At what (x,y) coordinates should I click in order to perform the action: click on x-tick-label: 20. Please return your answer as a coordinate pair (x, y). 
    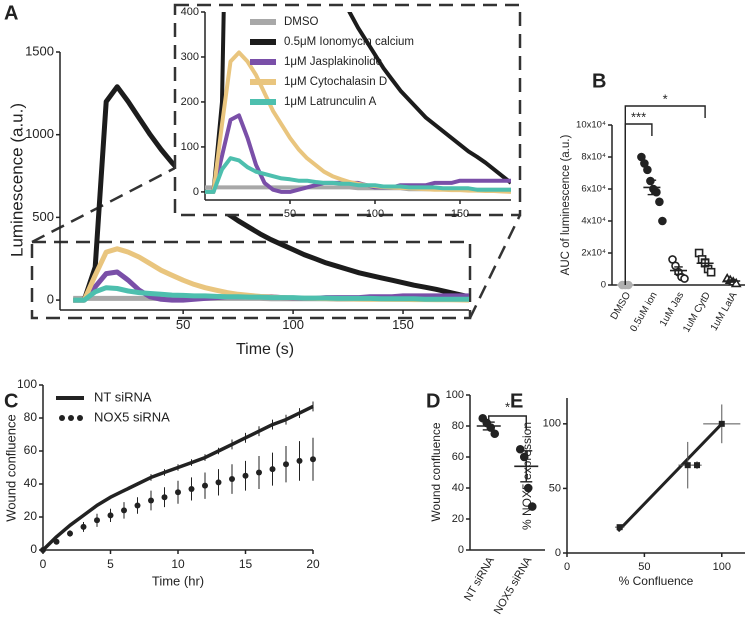
    Looking at the image, I should click on (313, 564).